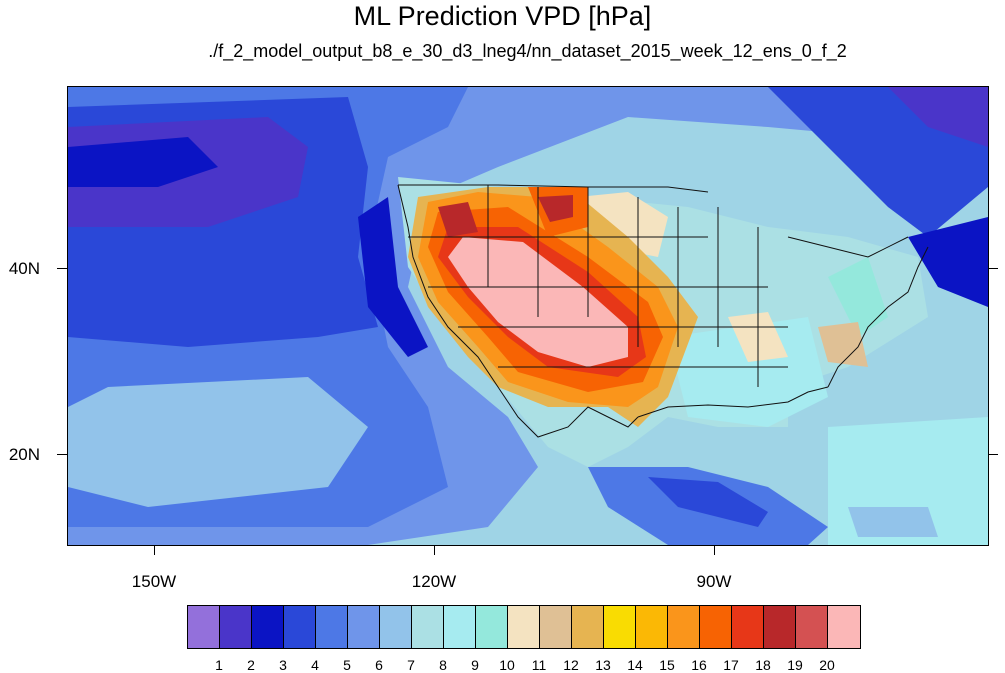 Image resolution: width=1005 pixels, height=673 pixels. I want to click on colorbar-label: 6, so click(379, 665).